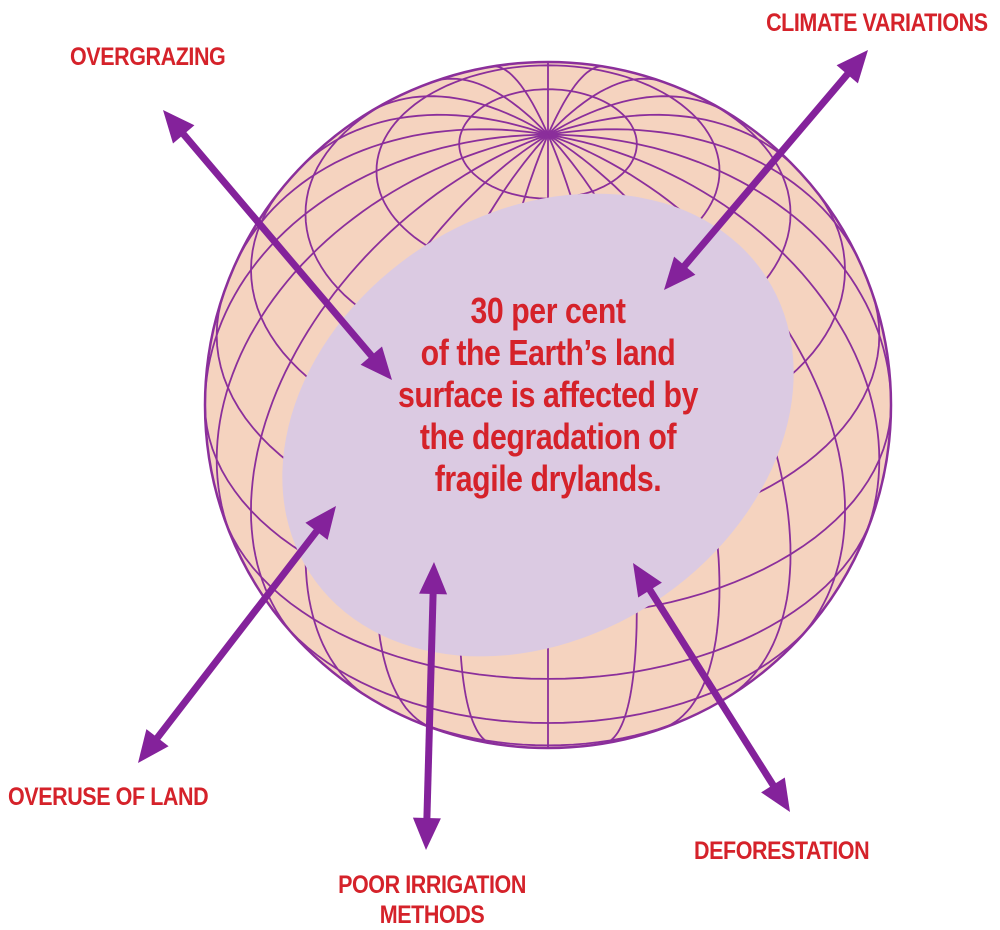 This screenshot has width=1000, height=930. Describe the element at coordinates (782, 851) in the screenshot. I see `deforestation-label: DEFORESTATION` at that location.